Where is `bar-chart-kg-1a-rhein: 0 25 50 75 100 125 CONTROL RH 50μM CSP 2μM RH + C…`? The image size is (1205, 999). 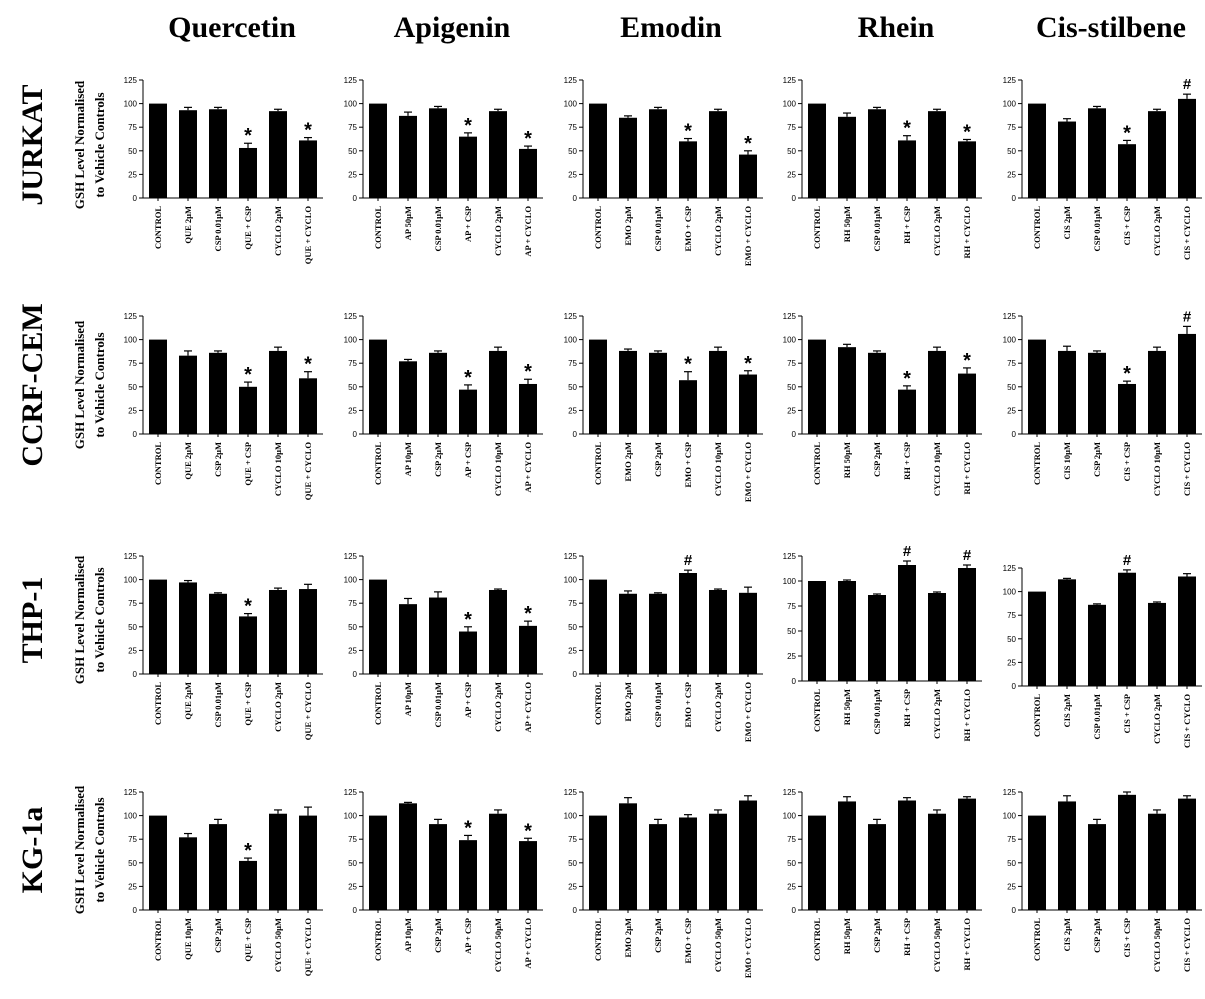
bar-chart-kg-1a-rhein: 0 25 50 75 100 125 CONTROL RH 50μM CSP 2μM RH + C… is located at coordinates (882, 880).